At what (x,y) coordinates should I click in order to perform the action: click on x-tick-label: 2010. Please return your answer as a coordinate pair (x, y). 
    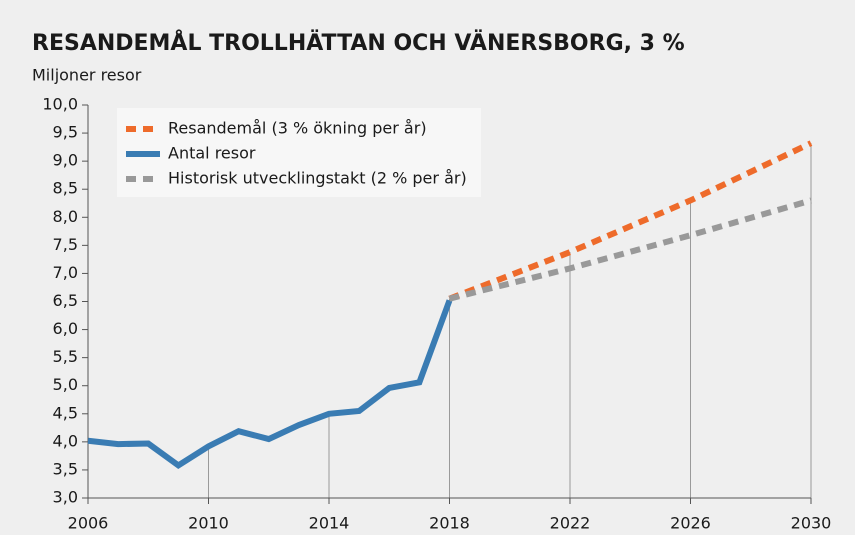
    Looking at the image, I should click on (208, 523).